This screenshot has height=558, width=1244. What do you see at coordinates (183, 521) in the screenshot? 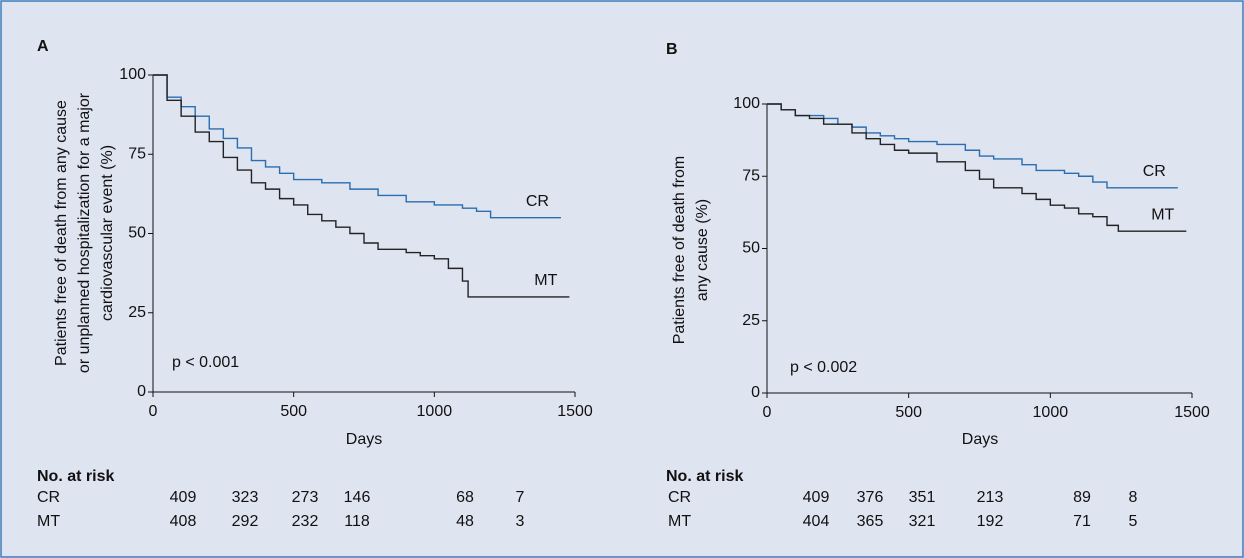
I see `risk-count: 408` at bounding box center [183, 521].